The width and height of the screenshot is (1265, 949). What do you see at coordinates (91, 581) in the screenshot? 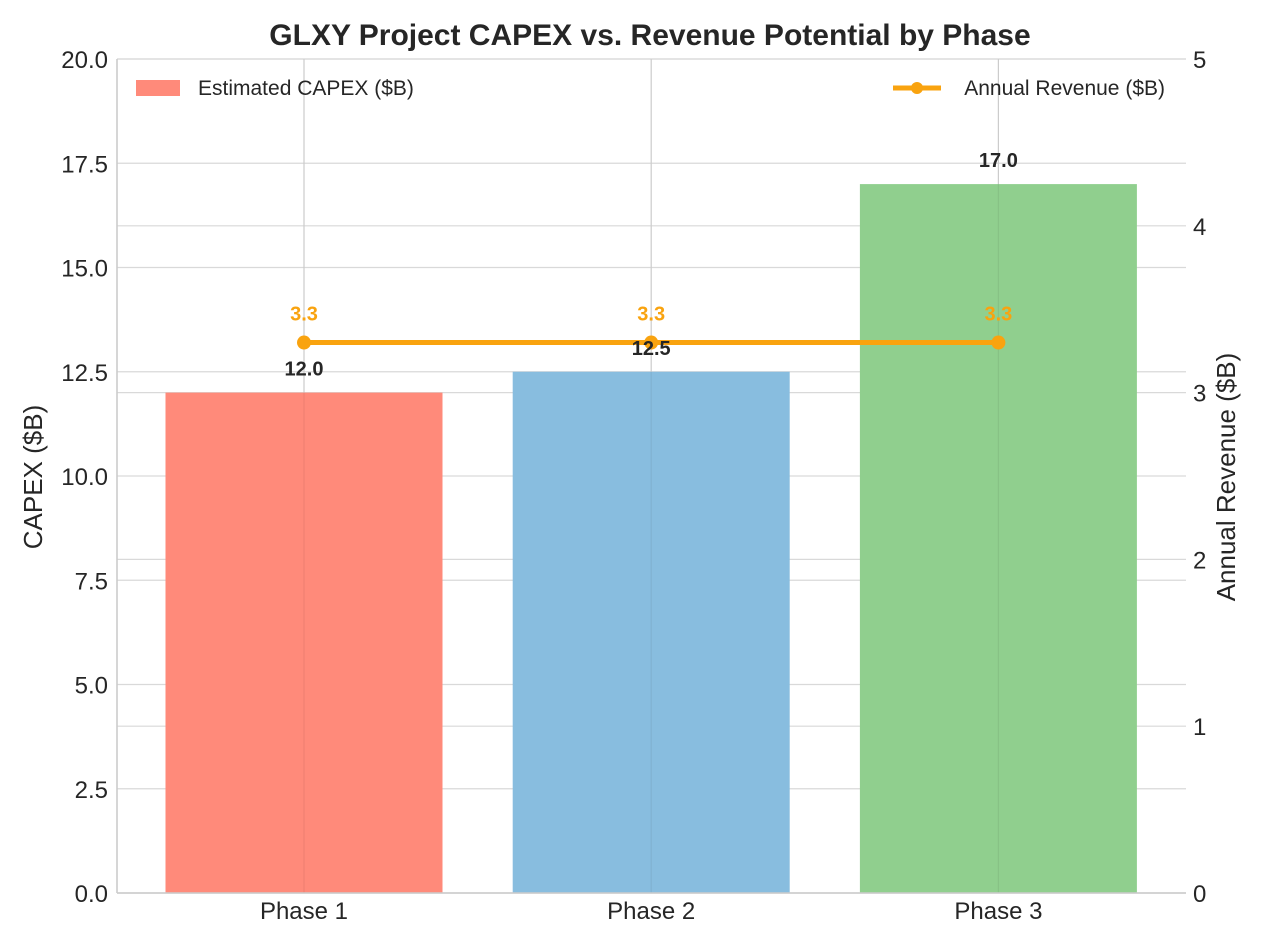
I see `y-tick-label: 7.5` at bounding box center [91, 581].